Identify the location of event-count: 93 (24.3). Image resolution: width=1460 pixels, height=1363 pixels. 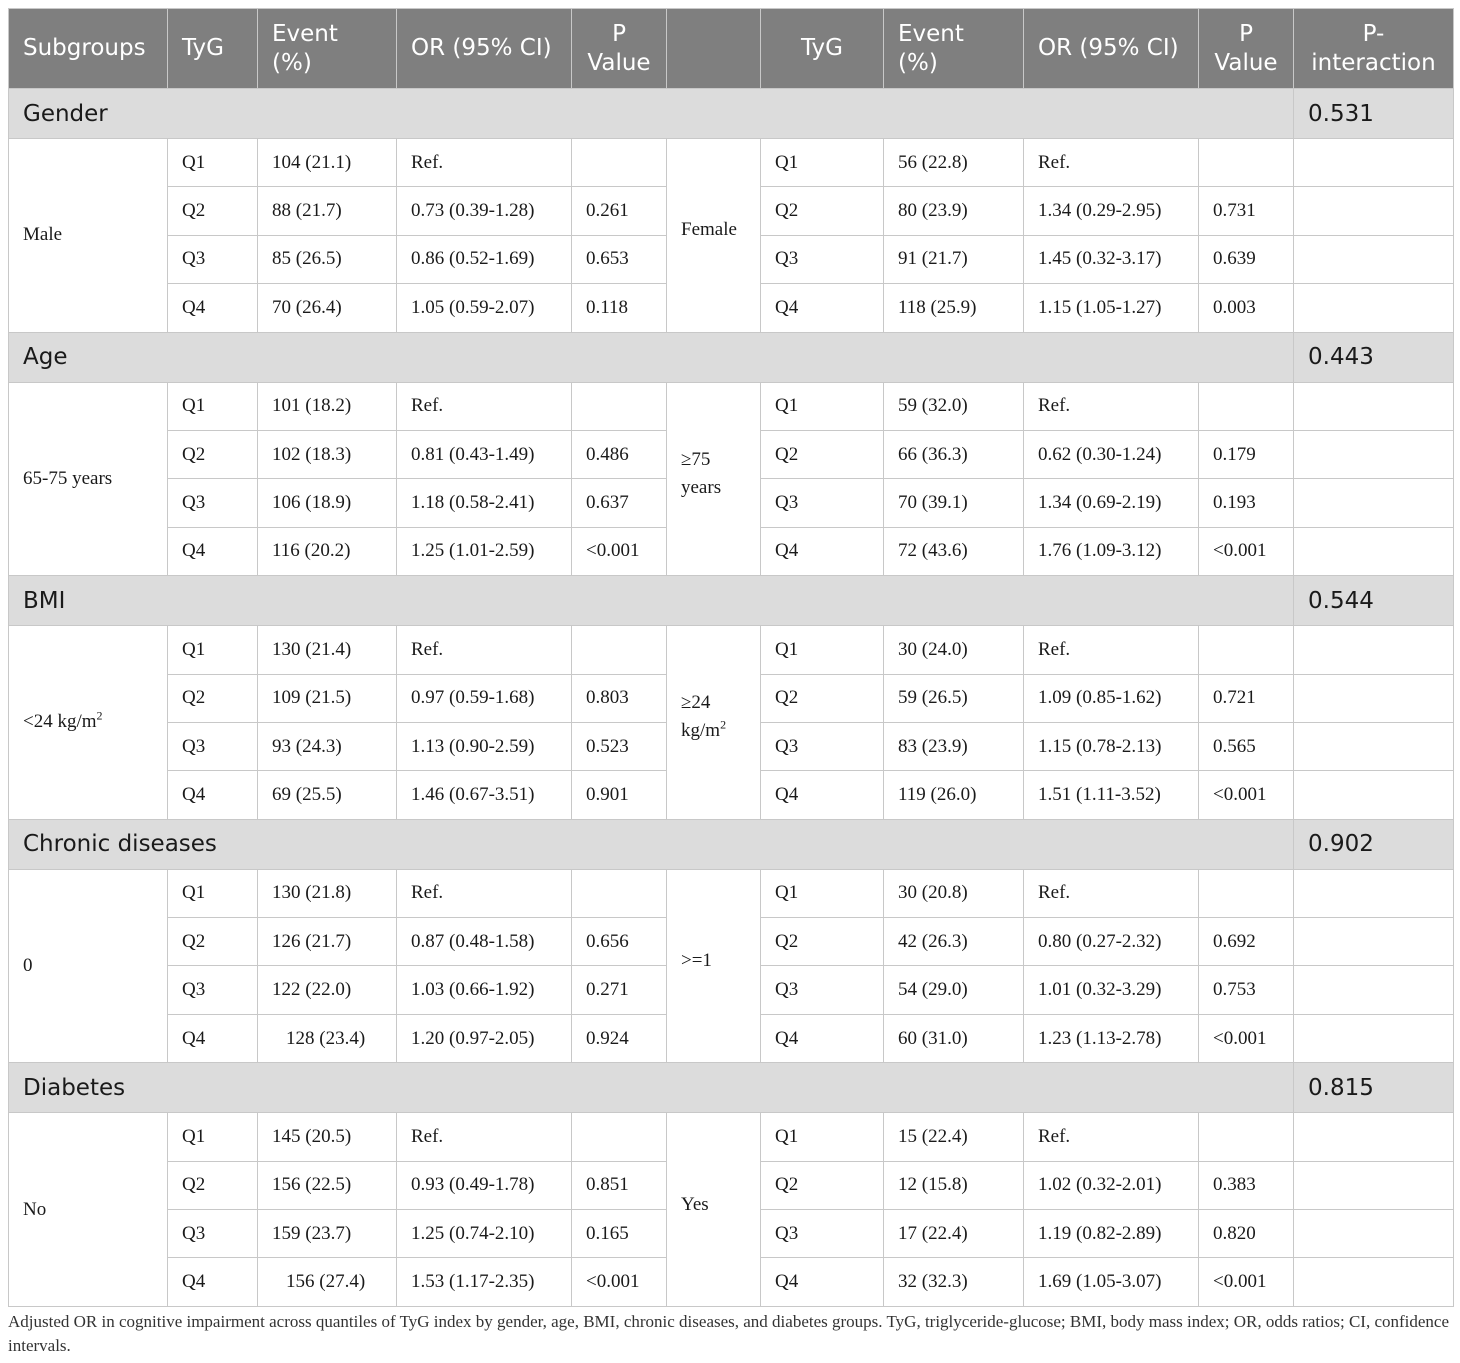
(327, 746).